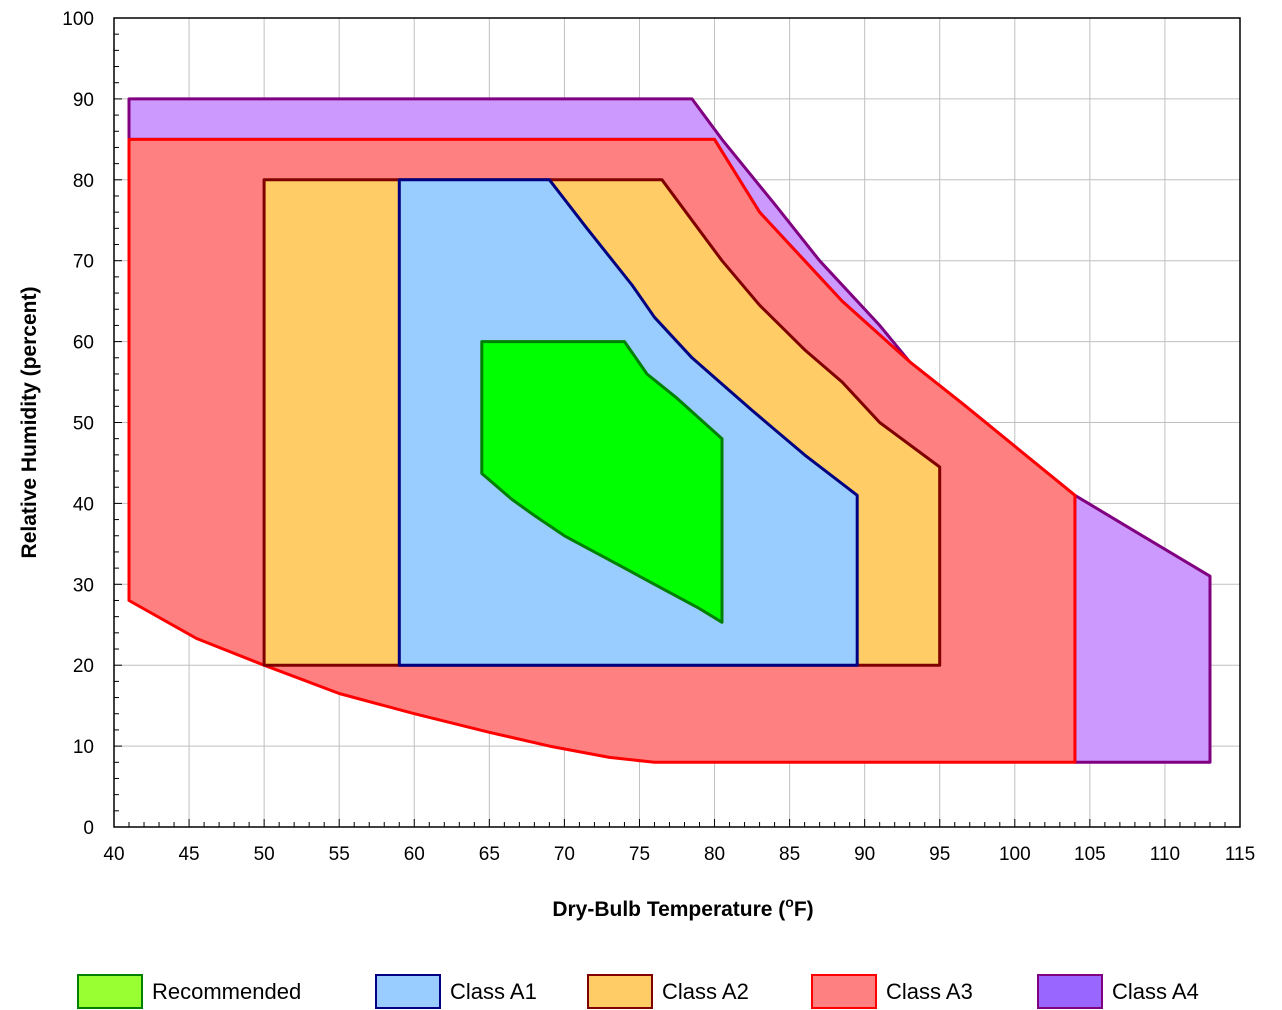  Describe the element at coordinates (1240, 854) in the screenshot. I see `x-tick-label: 115` at that location.